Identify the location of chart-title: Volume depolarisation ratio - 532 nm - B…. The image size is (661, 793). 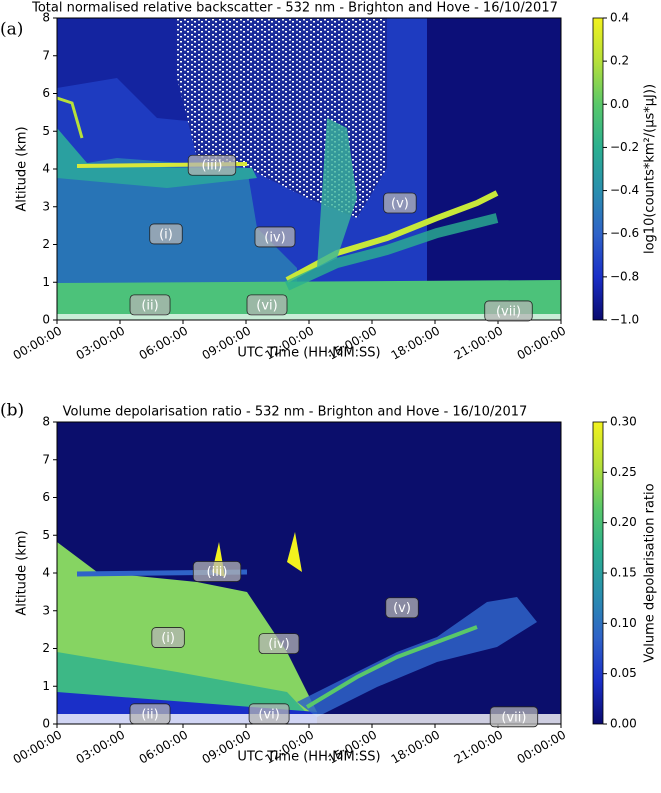
(295, 412).